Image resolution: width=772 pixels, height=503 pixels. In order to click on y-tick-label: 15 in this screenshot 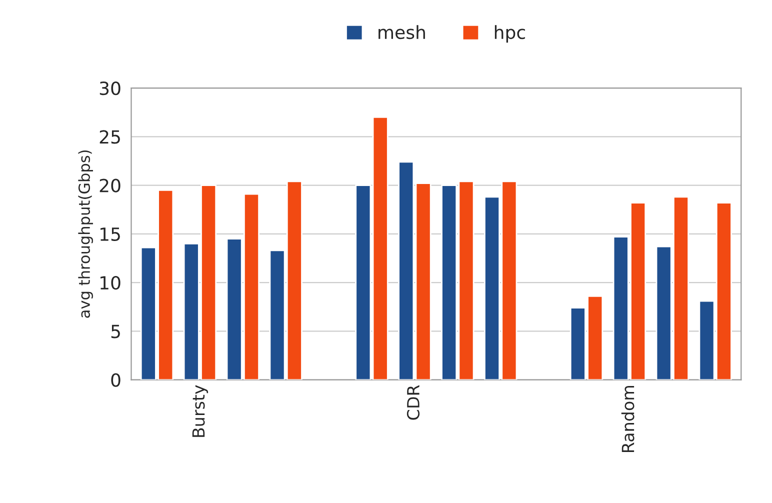, I will do `click(110, 235)`.